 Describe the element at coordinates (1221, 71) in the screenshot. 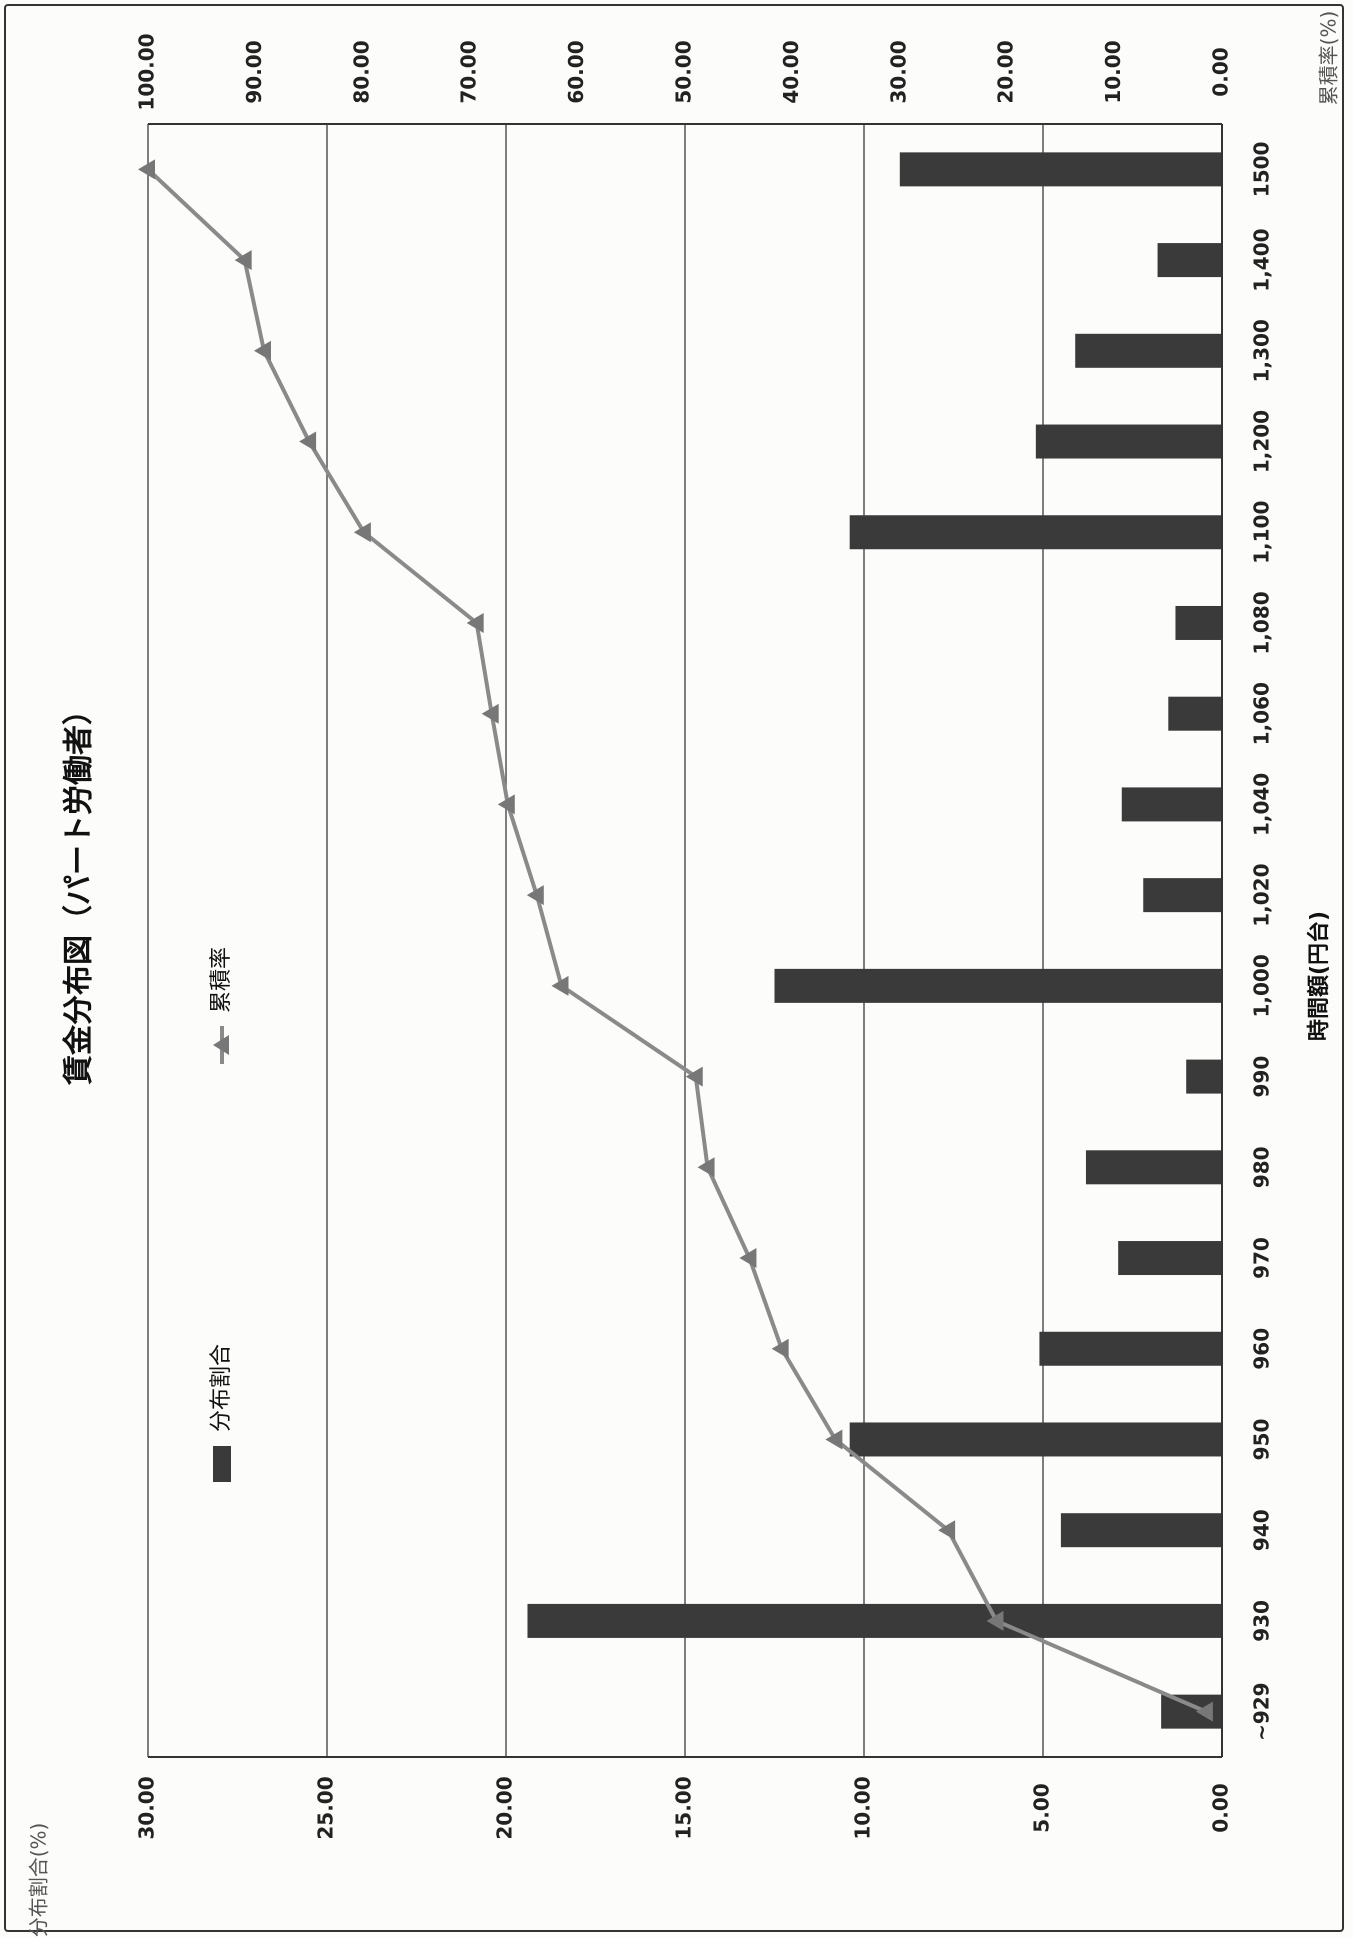

I see `right-axis-tick-label: 0.00` at that location.